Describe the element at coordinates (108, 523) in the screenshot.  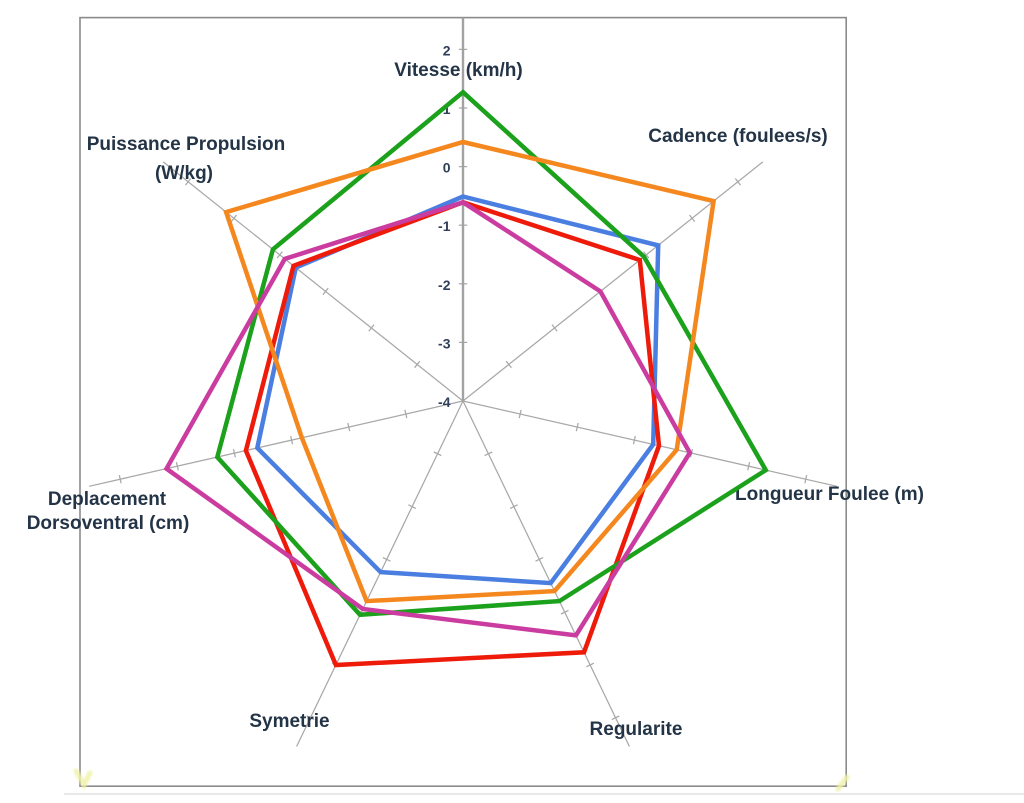
I see `svg-text: Dorsoventral (cm)` at that location.